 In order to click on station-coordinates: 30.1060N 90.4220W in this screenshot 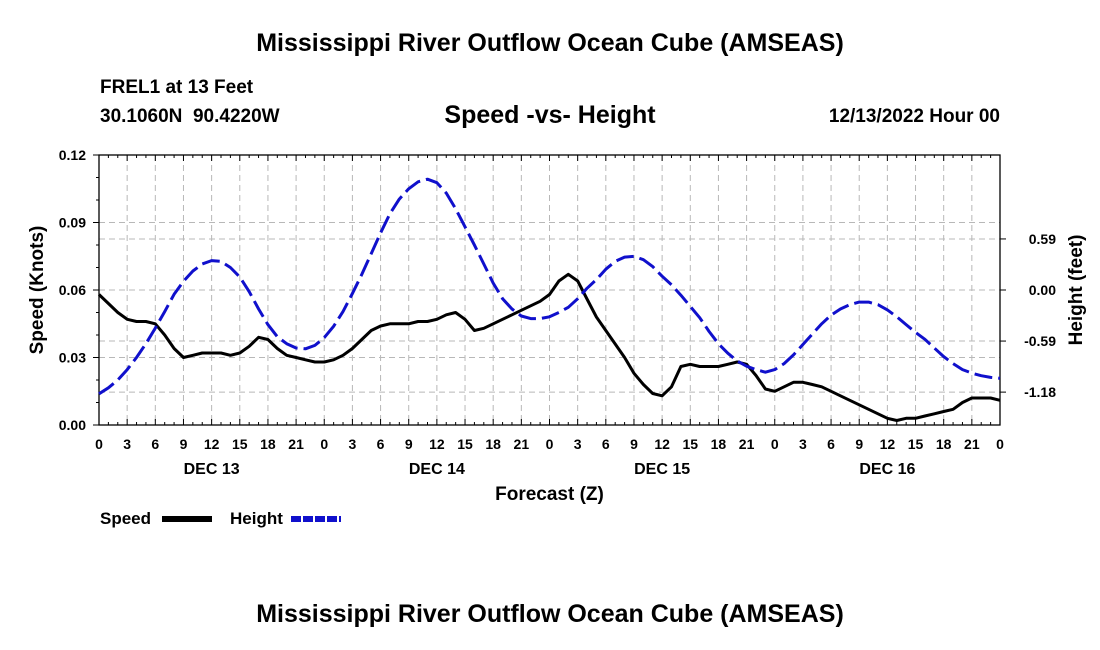, I will do `click(190, 116)`.